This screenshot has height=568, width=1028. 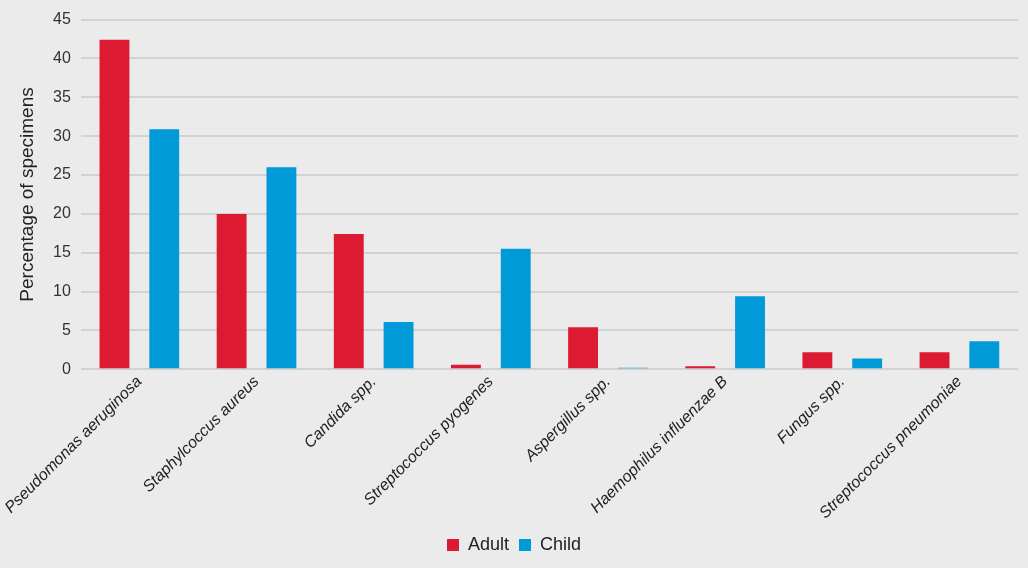 I want to click on legend-label: Child, so click(x=561, y=543).